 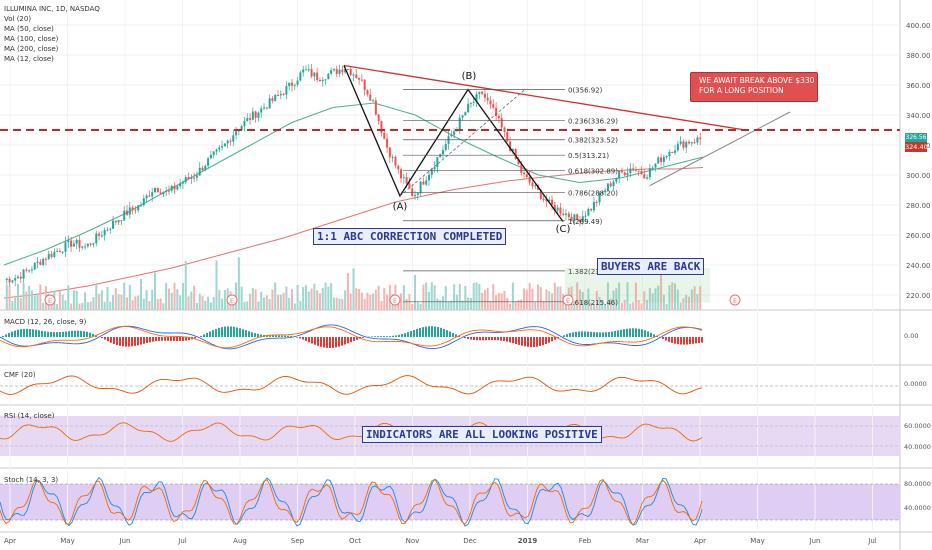 What do you see at coordinates (453, 143) in the screenshot?
I see `abc-zigzag` at bounding box center [453, 143].